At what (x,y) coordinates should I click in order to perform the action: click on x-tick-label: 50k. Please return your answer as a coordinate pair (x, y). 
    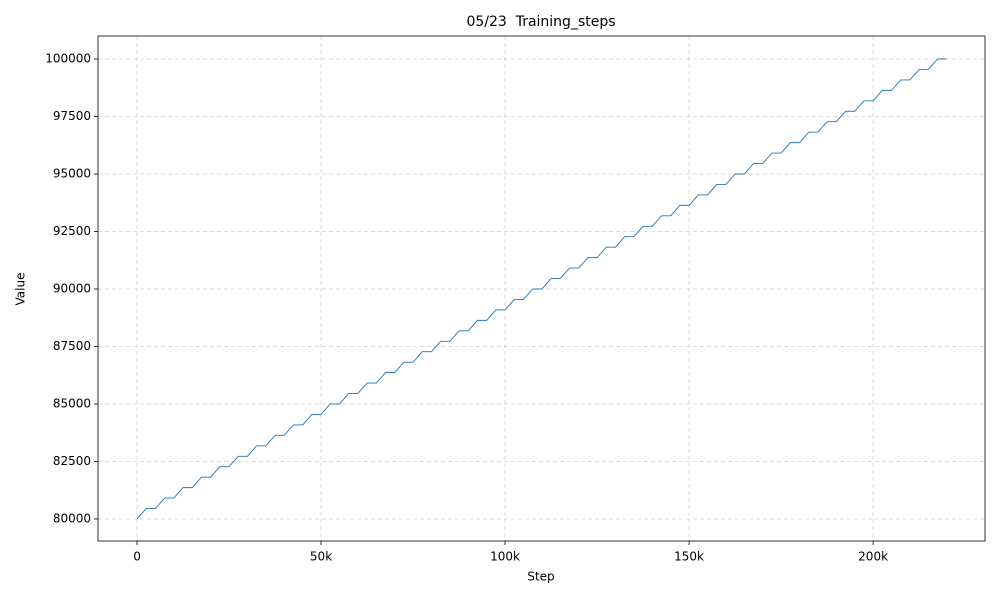
    Looking at the image, I should click on (321, 557).